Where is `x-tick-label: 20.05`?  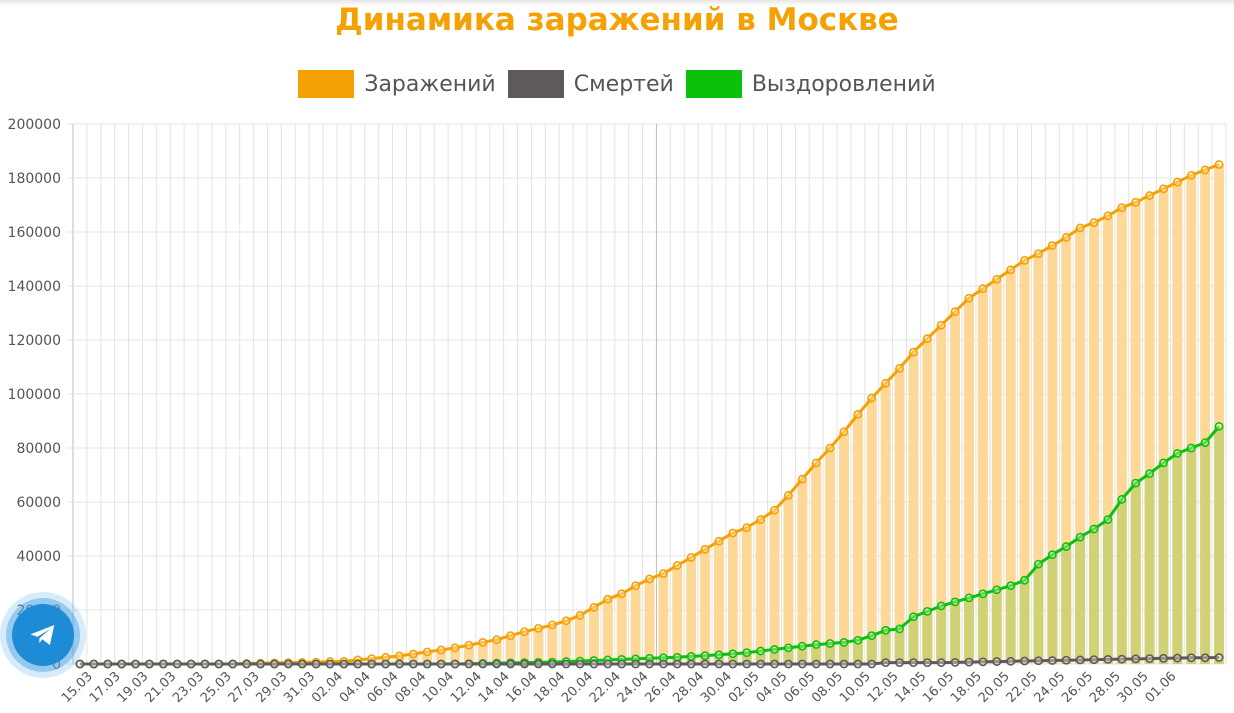 x-tick-label: 20.05 is located at coordinates (994, 687).